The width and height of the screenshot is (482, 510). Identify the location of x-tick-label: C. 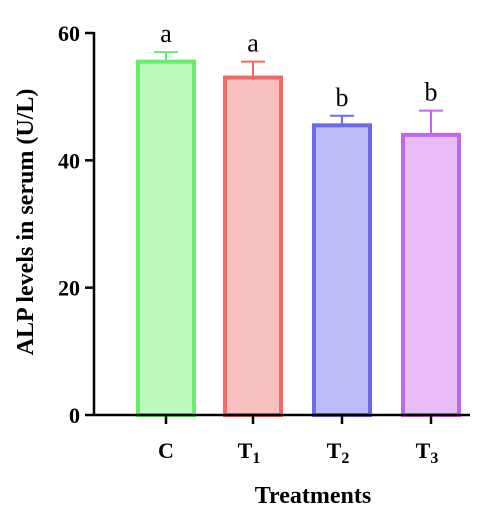
(166, 450).